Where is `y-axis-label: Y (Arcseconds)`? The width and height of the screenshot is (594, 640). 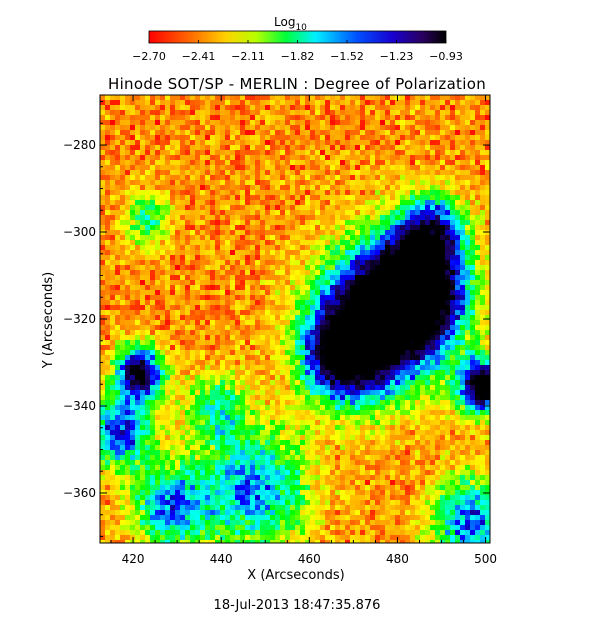 y-axis-label: Y (Arcseconds) is located at coordinates (48, 320).